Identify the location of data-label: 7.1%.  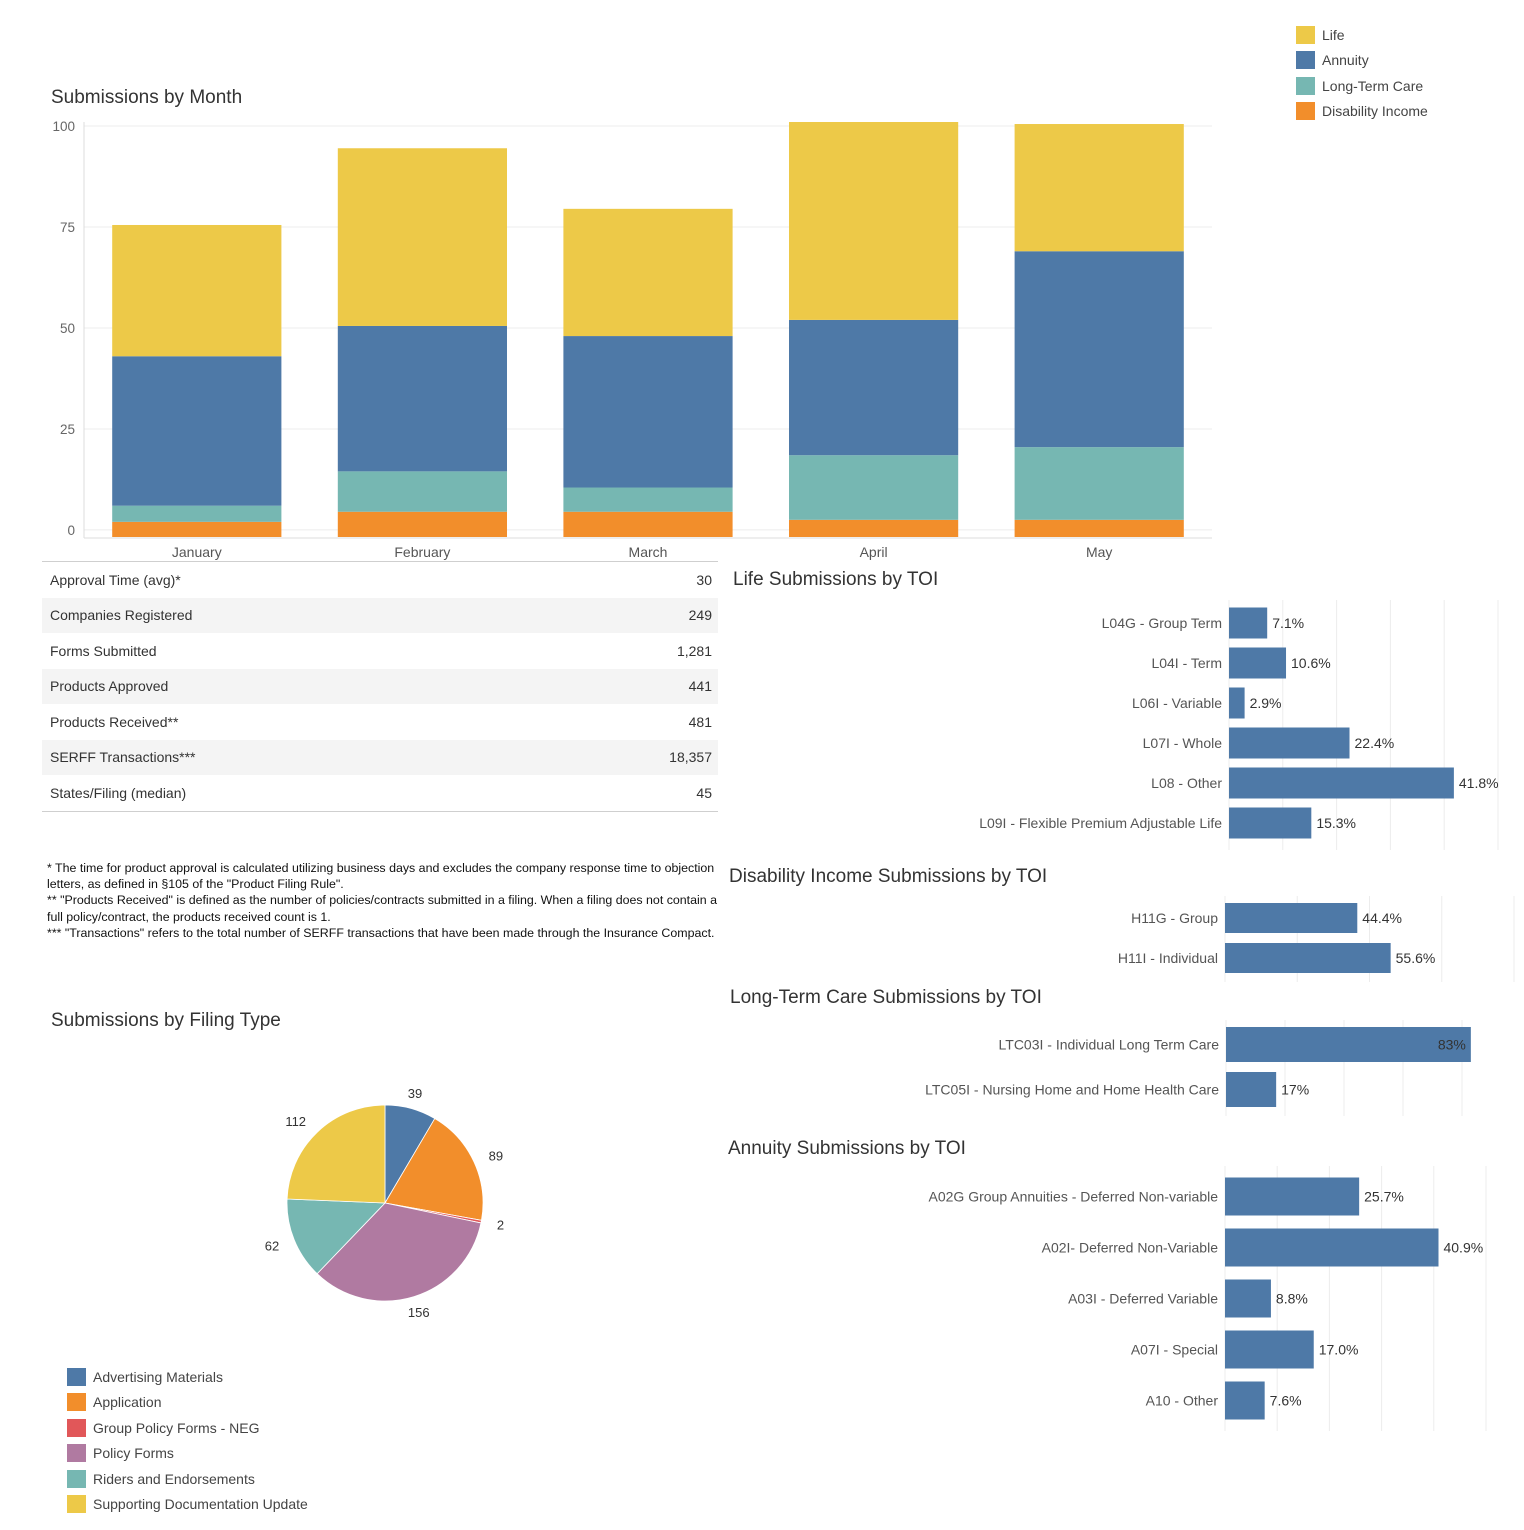
(1288, 623).